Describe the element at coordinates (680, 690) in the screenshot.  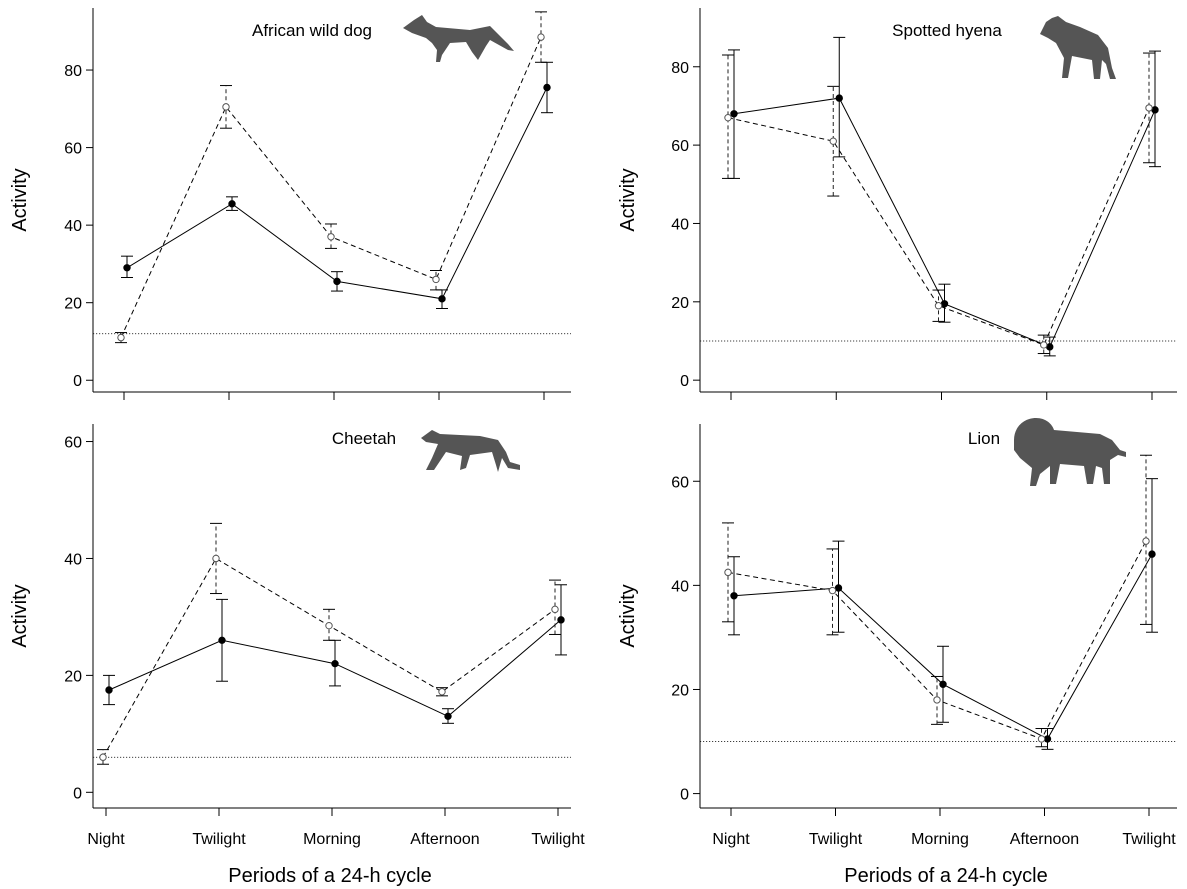
I see `chart-lion-y-tick-label: 20` at that location.